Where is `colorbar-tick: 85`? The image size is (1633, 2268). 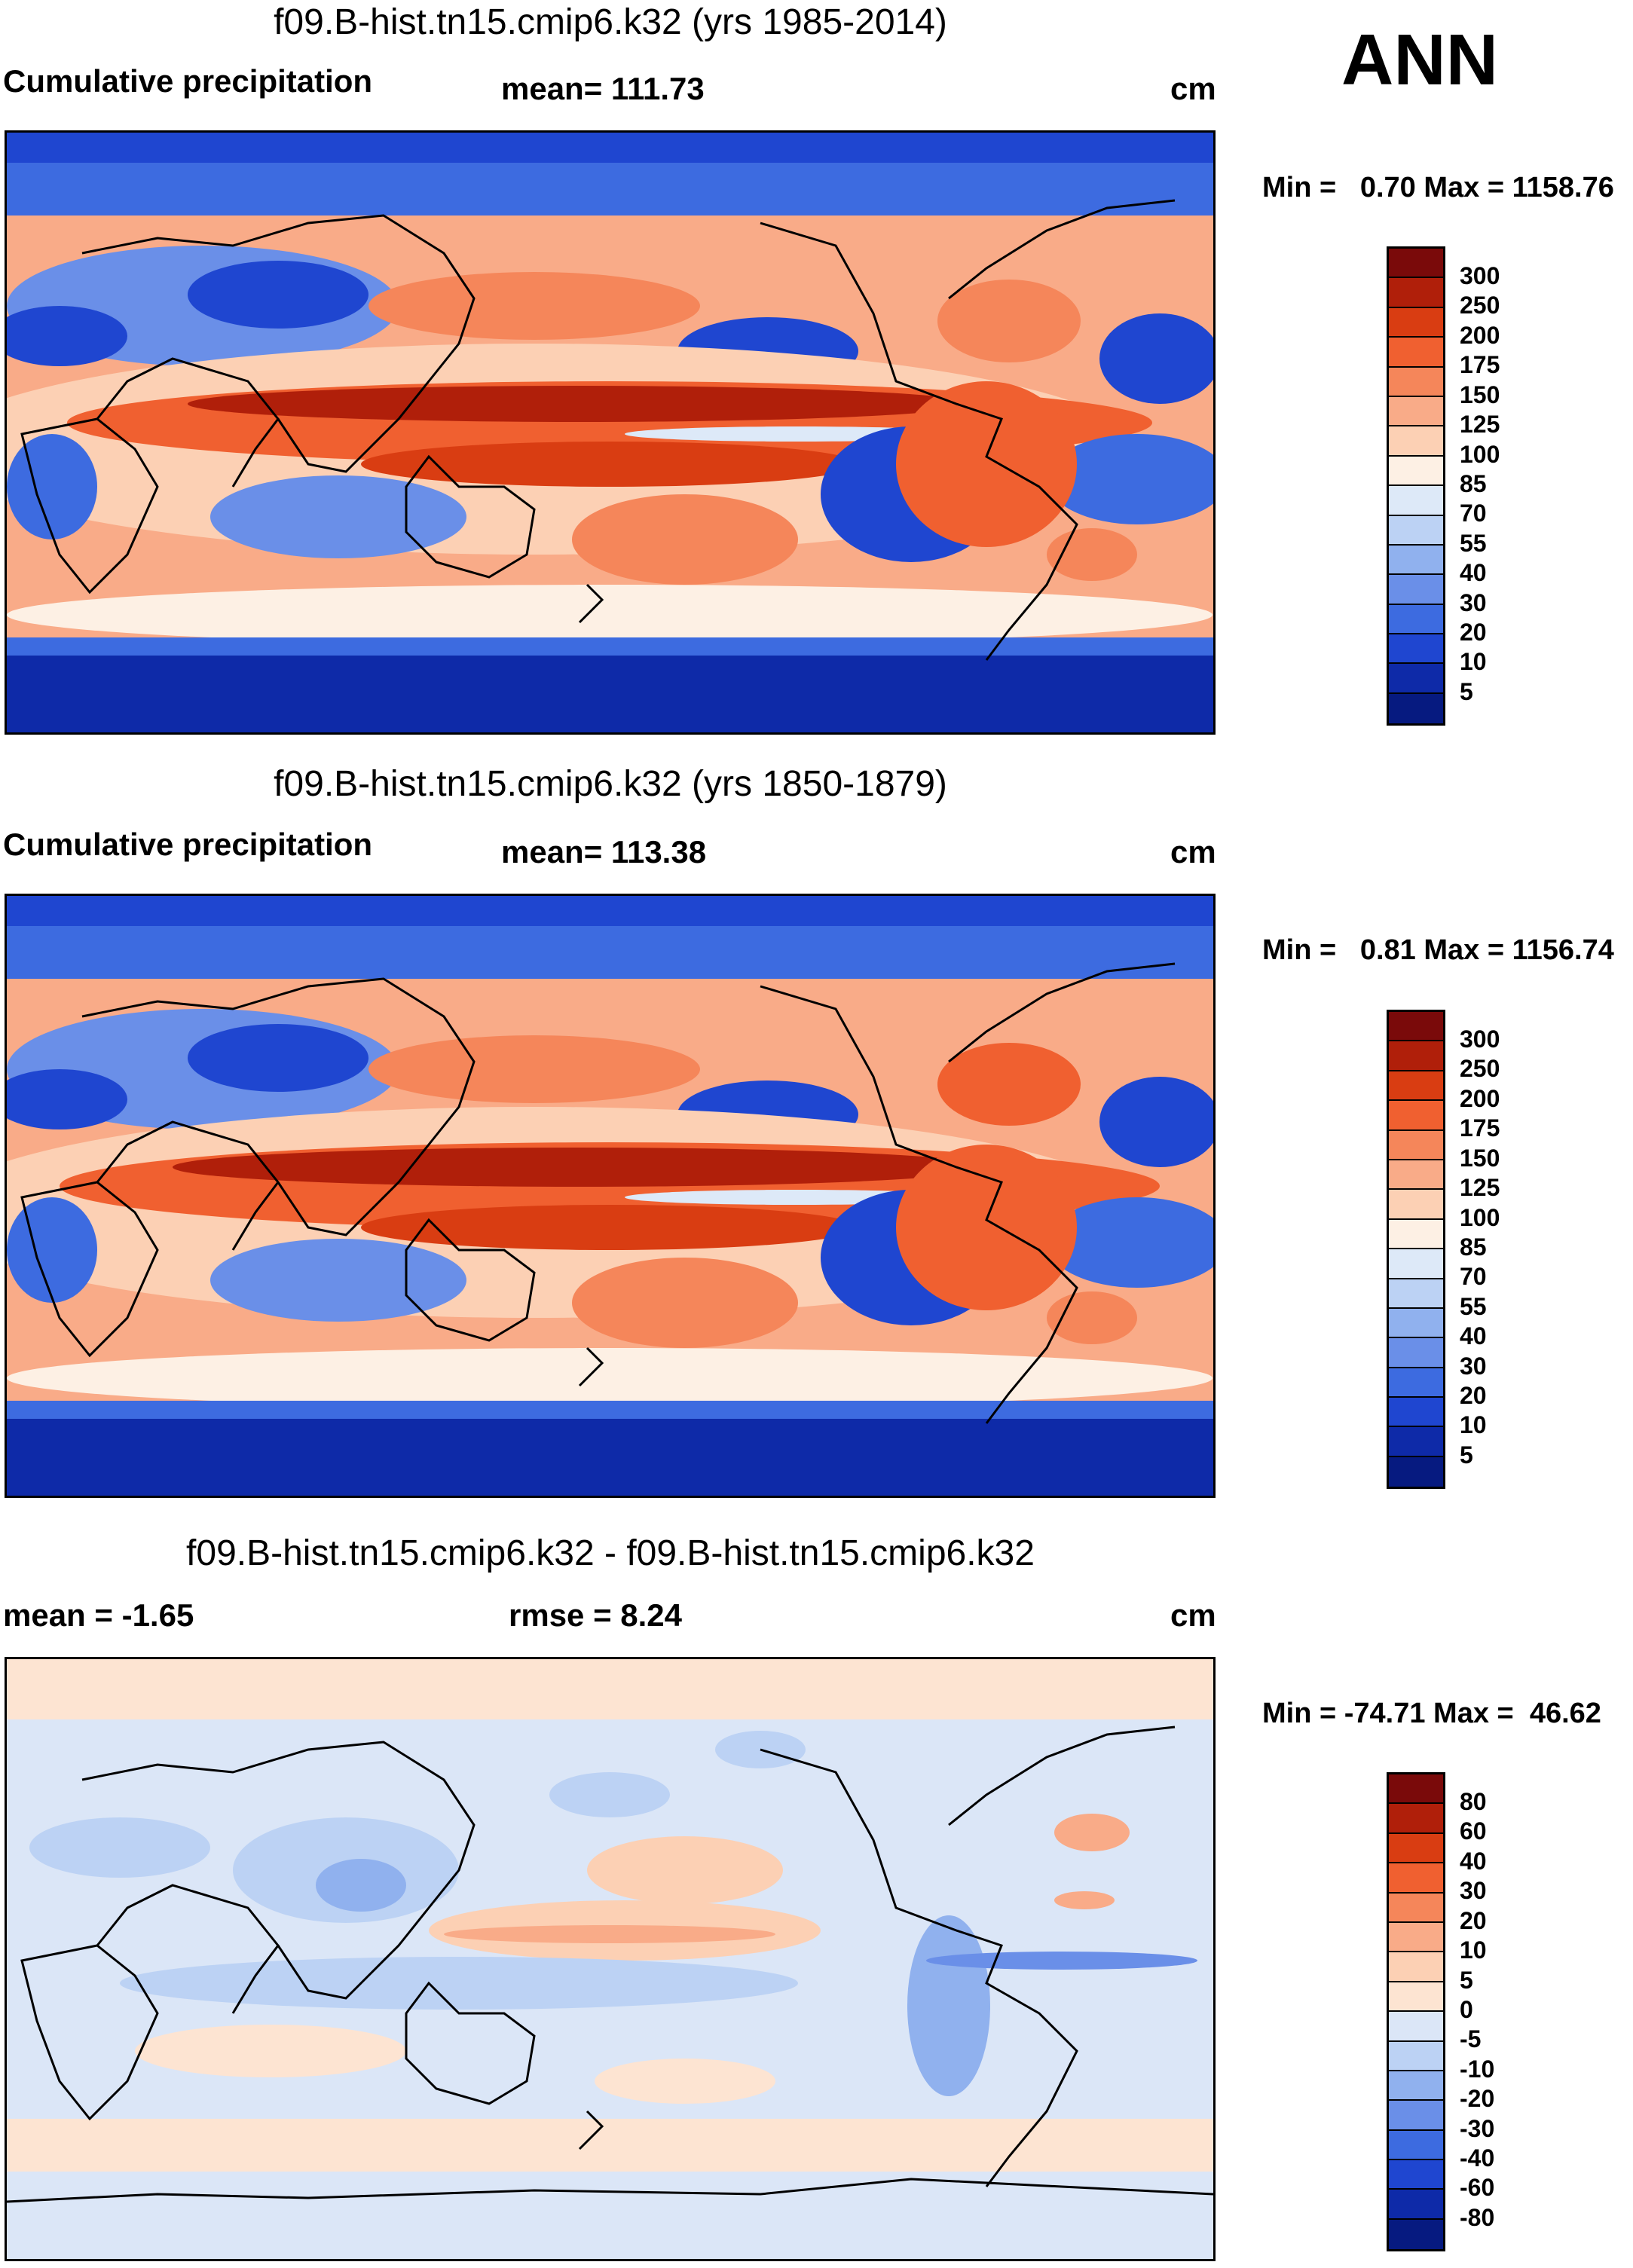 colorbar-tick: 85 is located at coordinates (1473, 483).